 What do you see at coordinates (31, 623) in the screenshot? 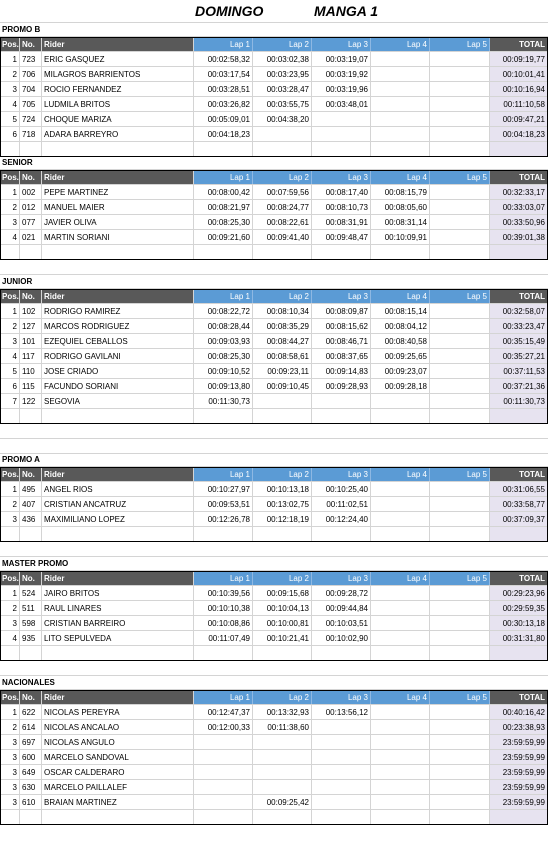
I see `cell-no: 598` at bounding box center [31, 623].